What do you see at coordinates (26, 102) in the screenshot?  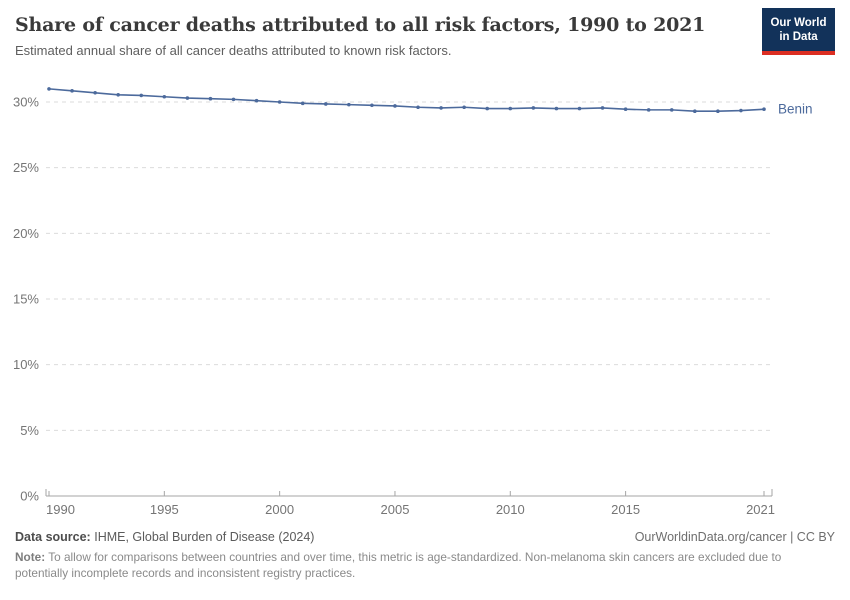 I see `svg-text: 30%` at bounding box center [26, 102].